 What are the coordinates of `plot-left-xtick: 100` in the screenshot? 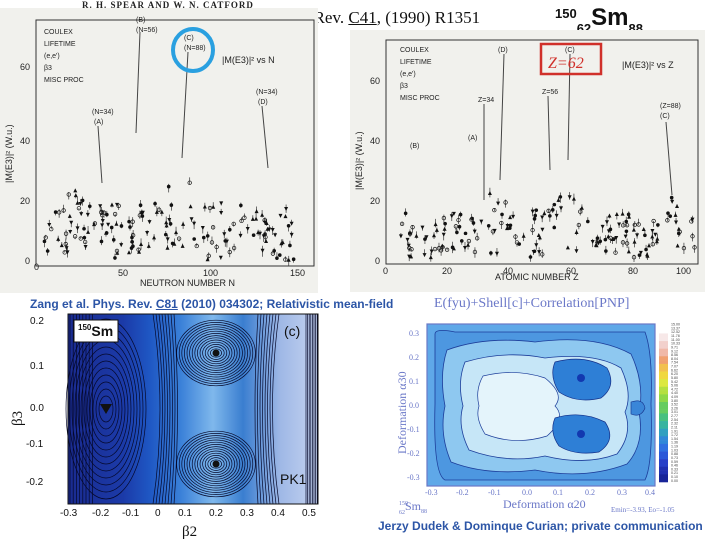 It's located at (210, 273).